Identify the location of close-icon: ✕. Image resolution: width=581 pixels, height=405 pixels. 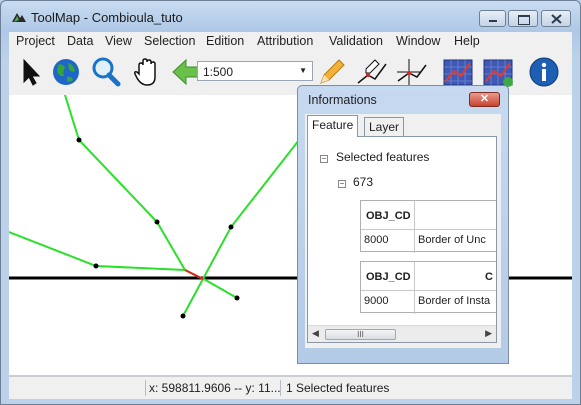
(484, 99).